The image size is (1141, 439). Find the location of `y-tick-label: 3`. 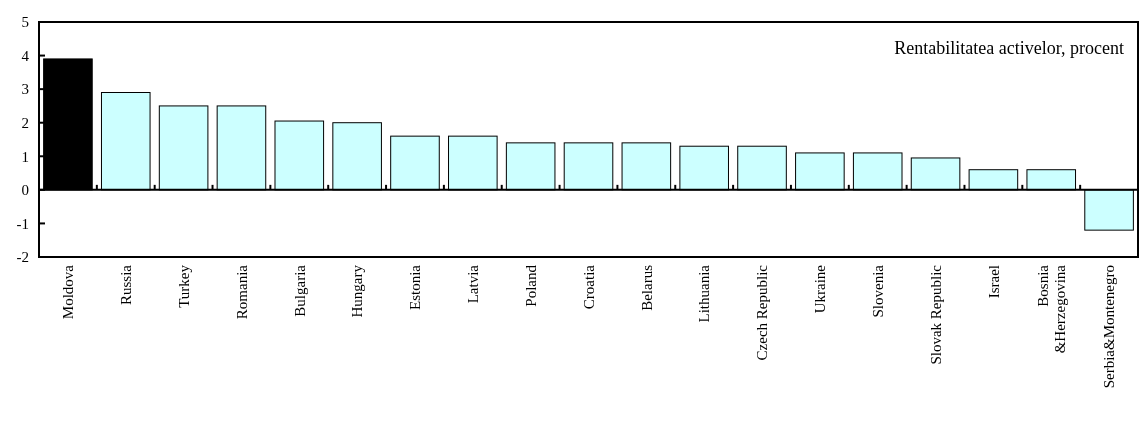

y-tick-label: 3 is located at coordinates (25, 89).